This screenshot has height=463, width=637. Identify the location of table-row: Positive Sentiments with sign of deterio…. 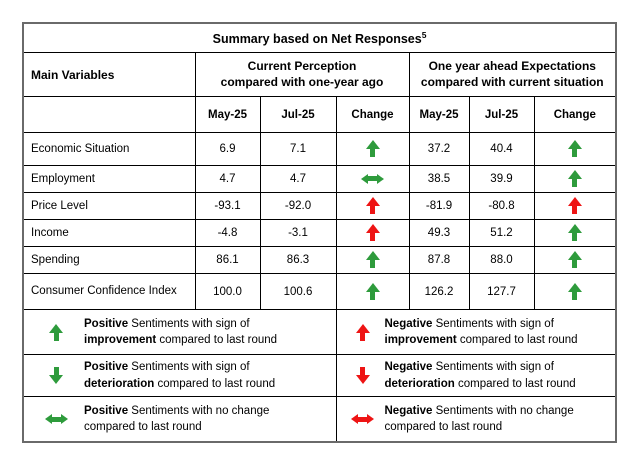
(319, 375).